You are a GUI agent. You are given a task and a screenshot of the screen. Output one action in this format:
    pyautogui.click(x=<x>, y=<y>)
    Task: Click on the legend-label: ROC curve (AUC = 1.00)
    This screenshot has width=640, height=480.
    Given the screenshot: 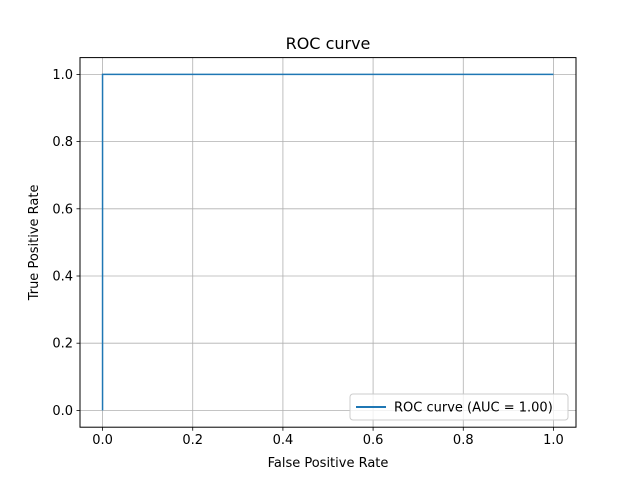 What is the action you would take?
    pyautogui.click(x=473, y=408)
    